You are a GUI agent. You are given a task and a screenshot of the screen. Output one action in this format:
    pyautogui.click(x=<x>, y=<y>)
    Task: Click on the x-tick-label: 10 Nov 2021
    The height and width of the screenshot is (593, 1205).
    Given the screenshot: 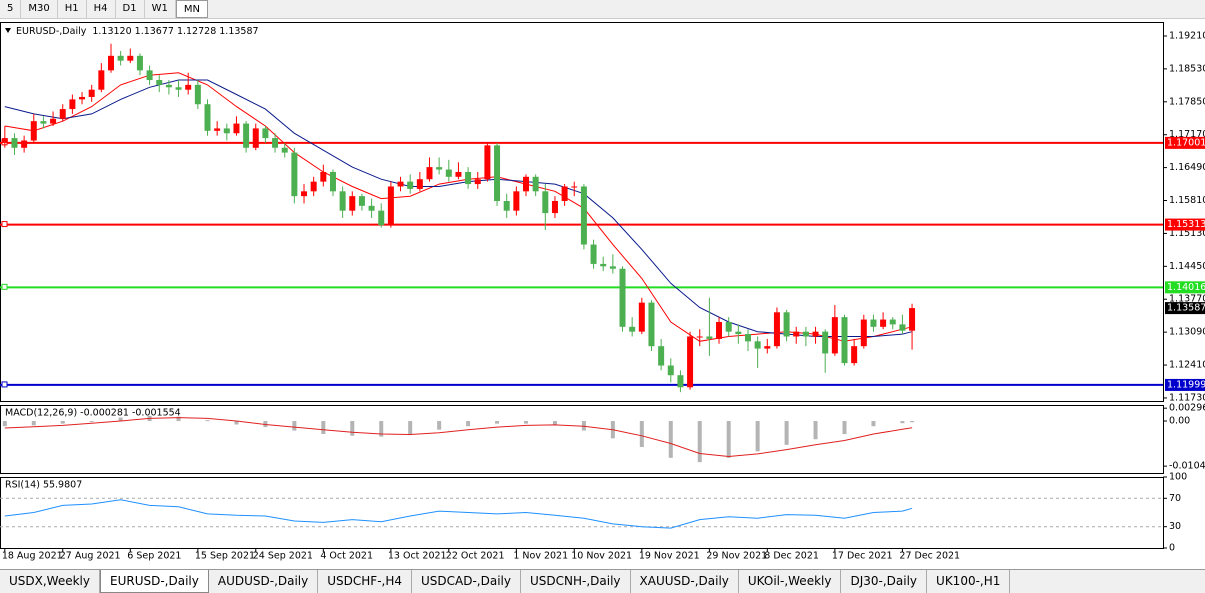 What is the action you would take?
    pyautogui.click(x=601, y=556)
    